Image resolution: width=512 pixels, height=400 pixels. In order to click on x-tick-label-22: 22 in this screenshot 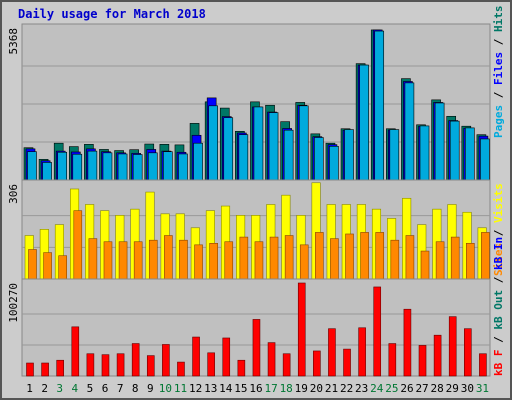, I will do `click(346, 388)`.